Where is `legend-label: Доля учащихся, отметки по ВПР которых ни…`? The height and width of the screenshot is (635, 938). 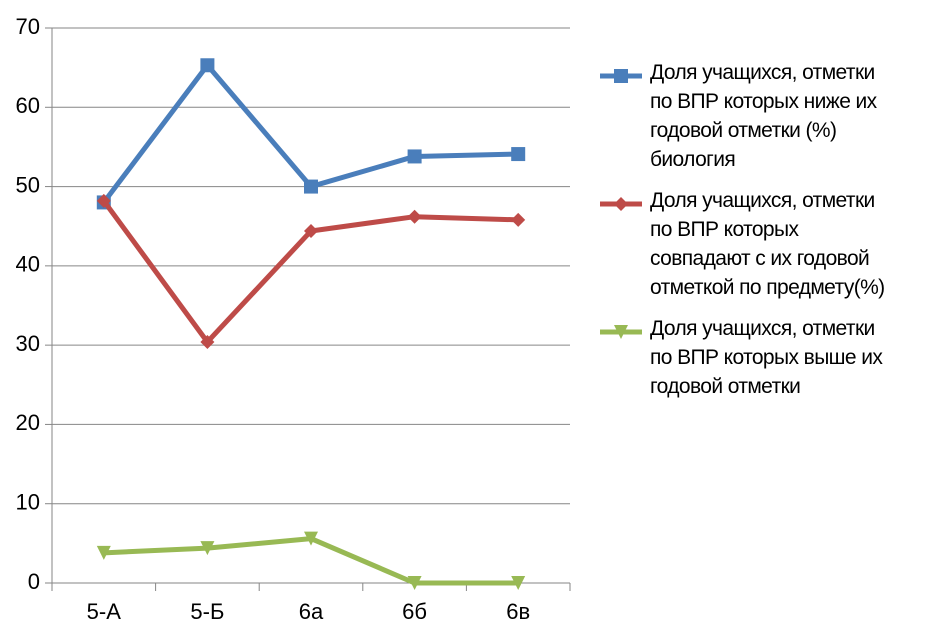
legend-label: Доля учащихся, отметки по ВПР которых ни… is located at coordinates (763, 116).